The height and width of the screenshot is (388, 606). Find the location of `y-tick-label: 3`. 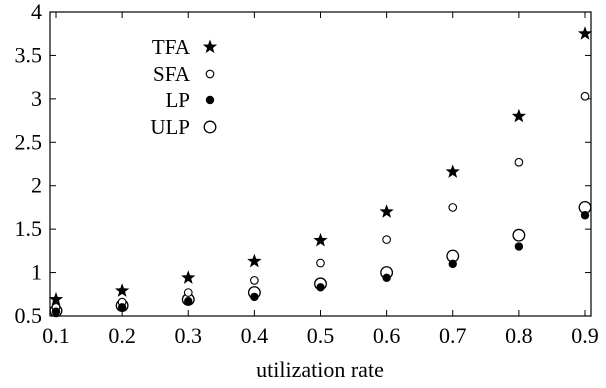

y-tick-label: 3 is located at coordinates (36, 98).